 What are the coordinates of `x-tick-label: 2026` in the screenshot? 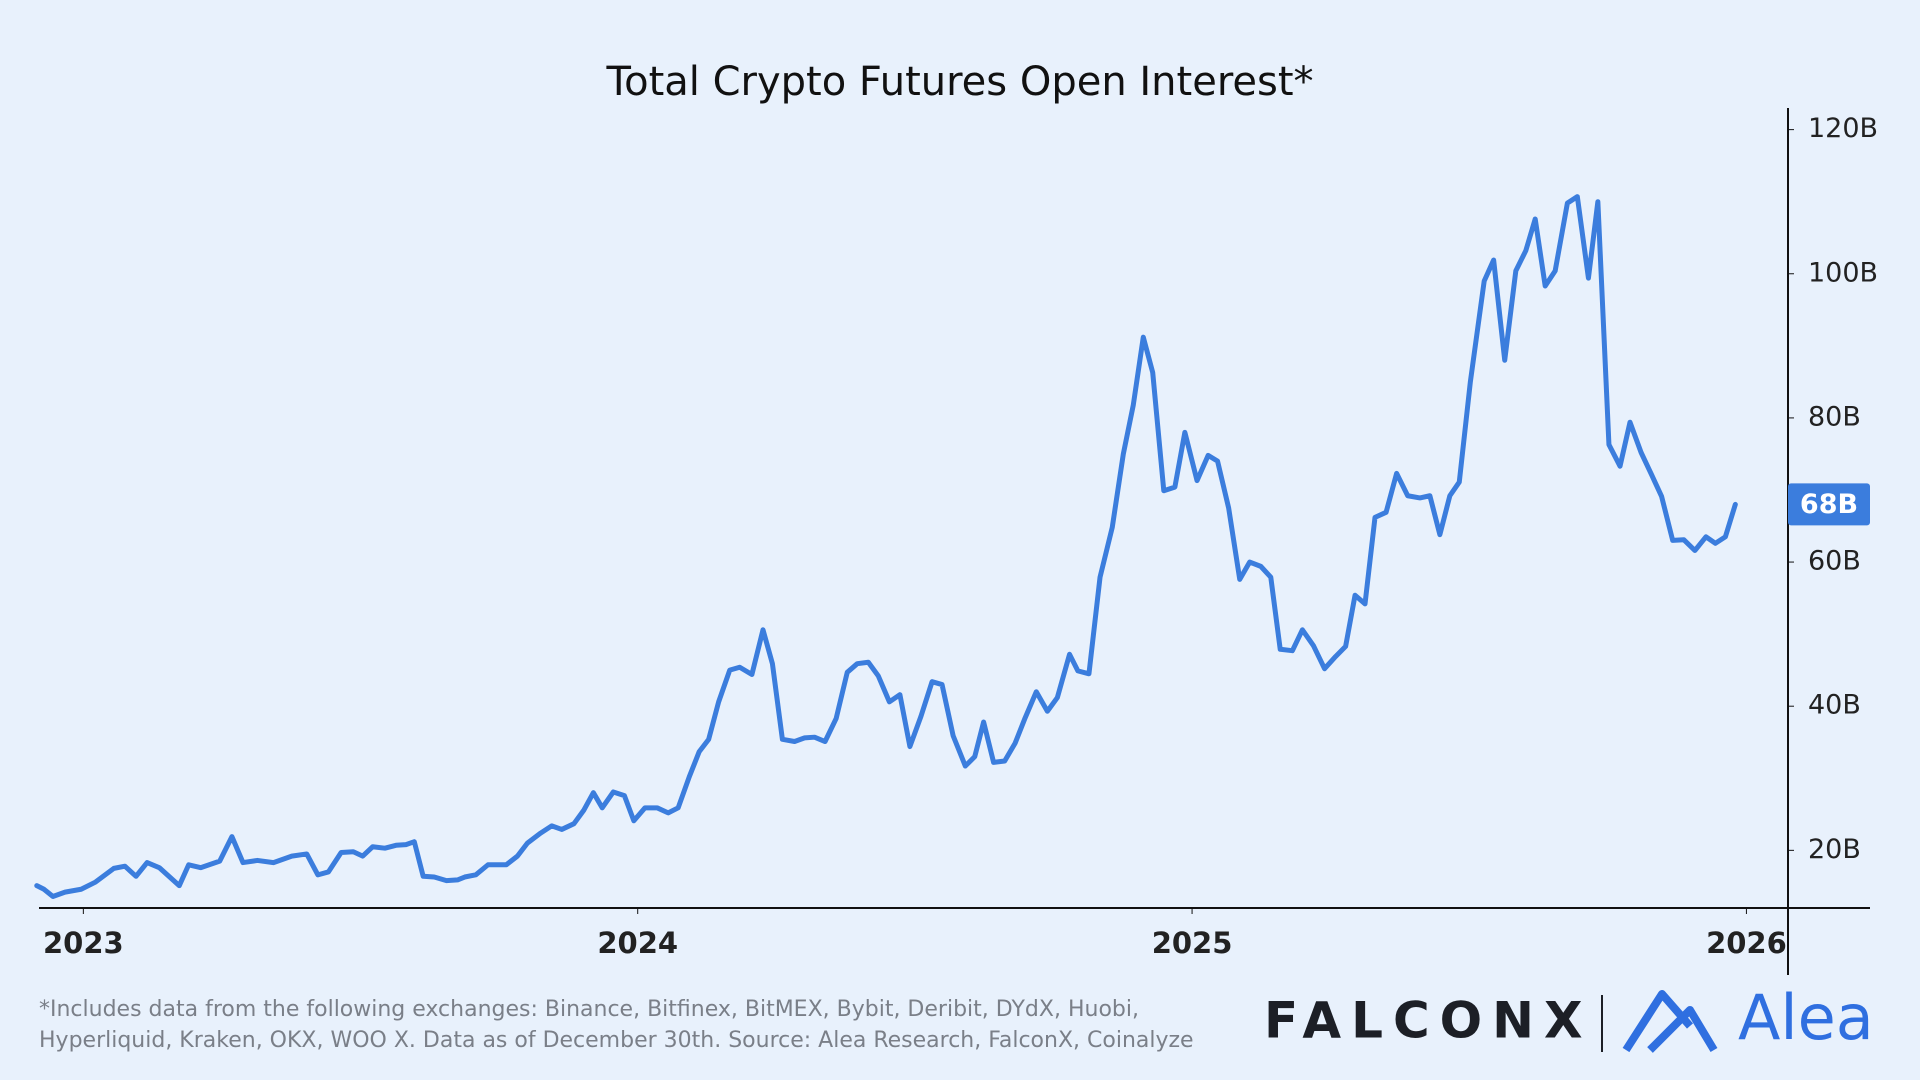 It's located at (1746, 943).